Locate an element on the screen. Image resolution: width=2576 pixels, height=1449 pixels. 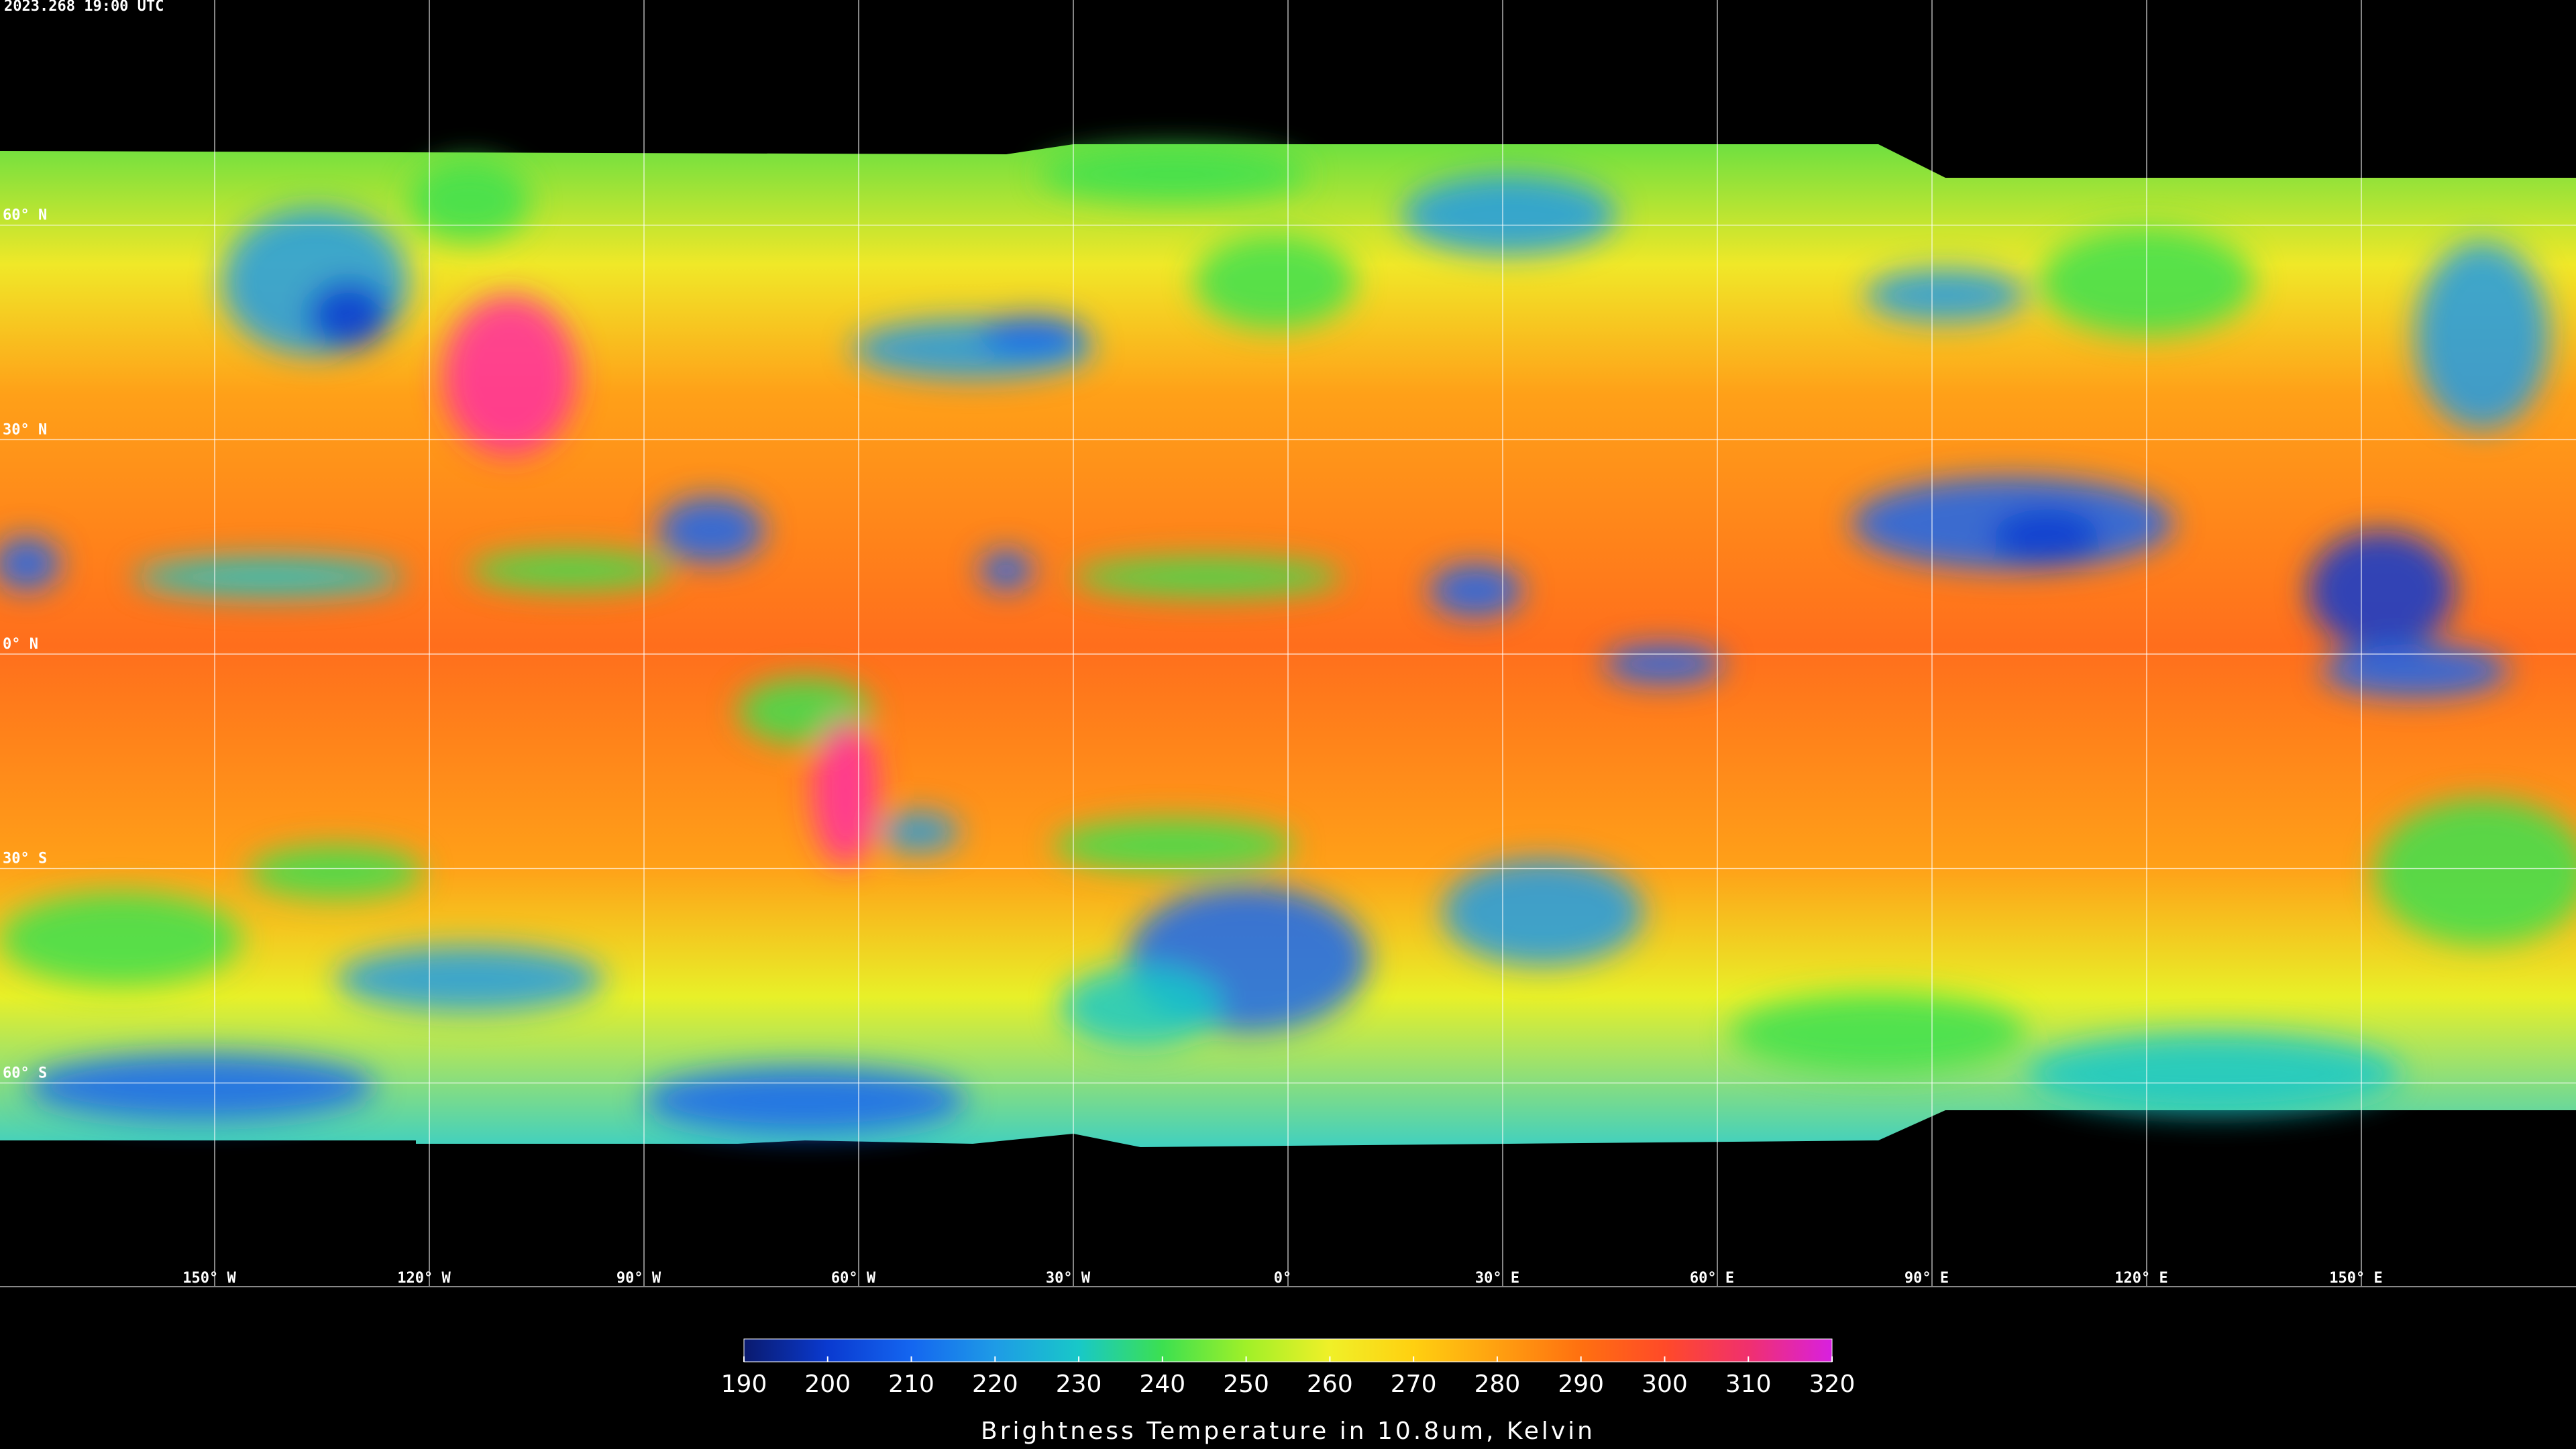
colorbar-tick-label: 230 is located at coordinates (1079, 1384).